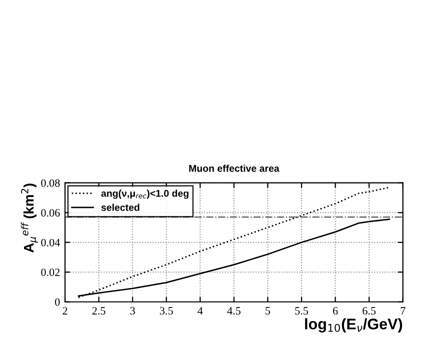 Image resolution: width=425 pixels, height=345 pixels. Describe the element at coordinates (50, 272) in the screenshot. I see `y-tick-label: 0.02` at that location.